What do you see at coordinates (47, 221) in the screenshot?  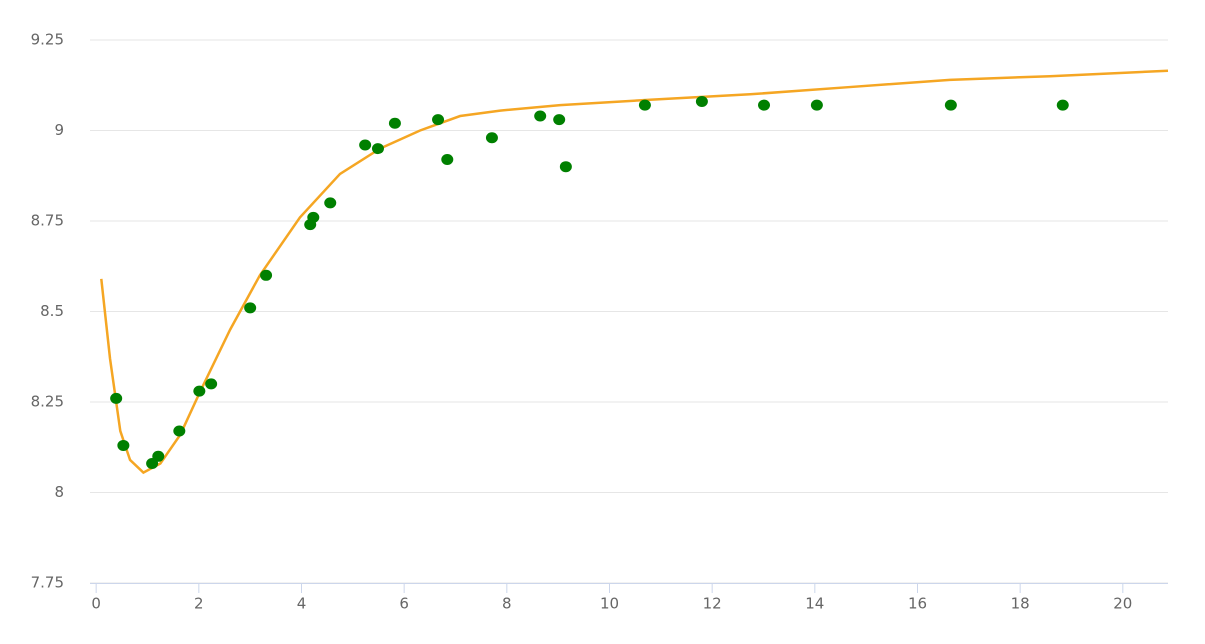 I see `y-tick-label: 8.75` at bounding box center [47, 221].